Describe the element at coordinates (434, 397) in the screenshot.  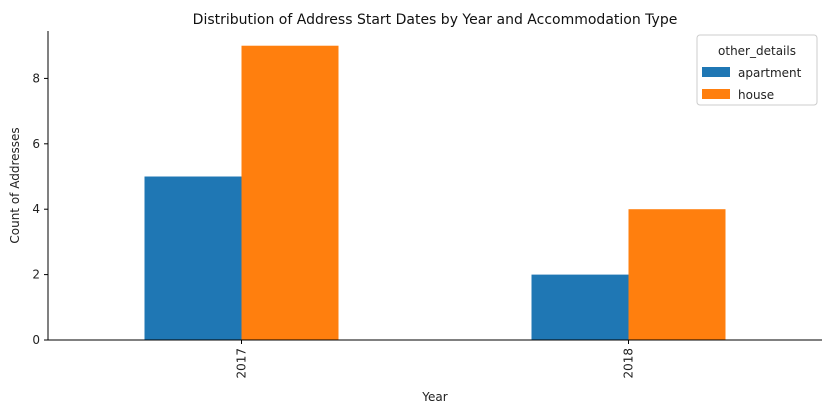
I see `x-axis-label: Year` at that location.